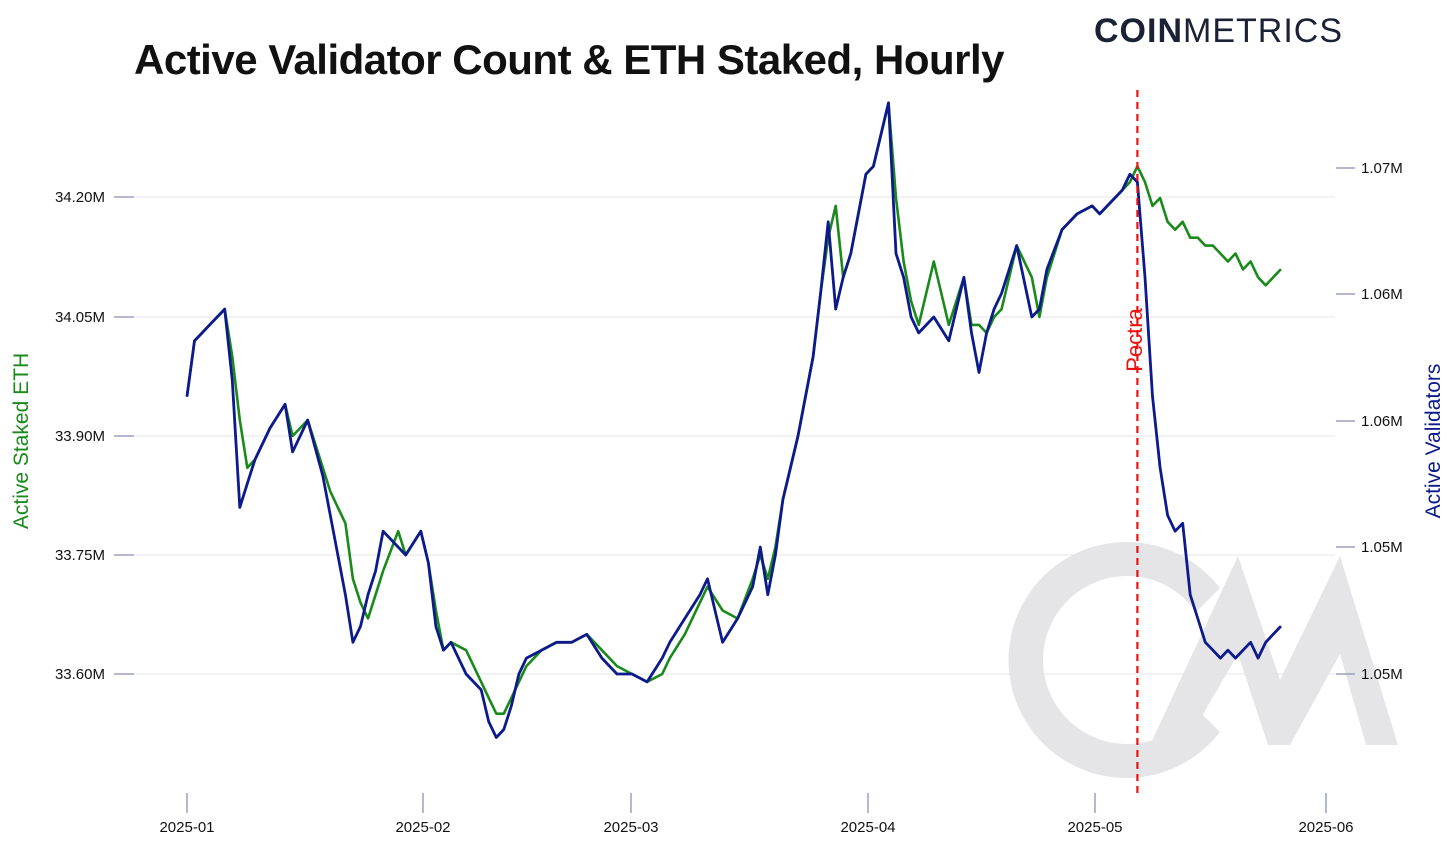 This screenshot has width=1456, height=847. Describe the element at coordinates (422, 827) in the screenshot. I see `x-tick-label: 2025-02` at that location.